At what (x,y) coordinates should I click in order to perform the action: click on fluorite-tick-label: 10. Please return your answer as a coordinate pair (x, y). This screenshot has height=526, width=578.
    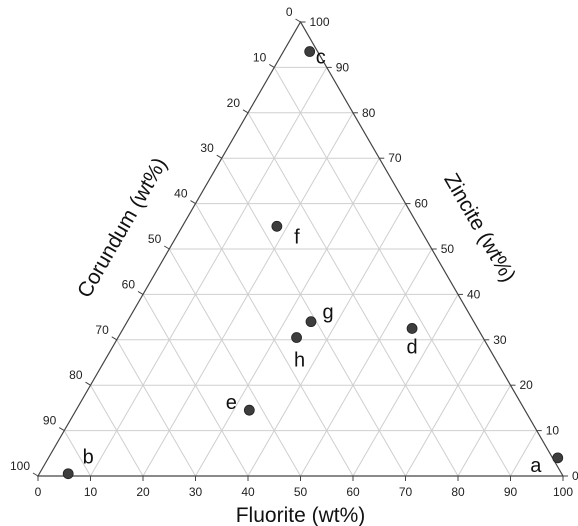
    Looking at the image, I should click on (91, 492).